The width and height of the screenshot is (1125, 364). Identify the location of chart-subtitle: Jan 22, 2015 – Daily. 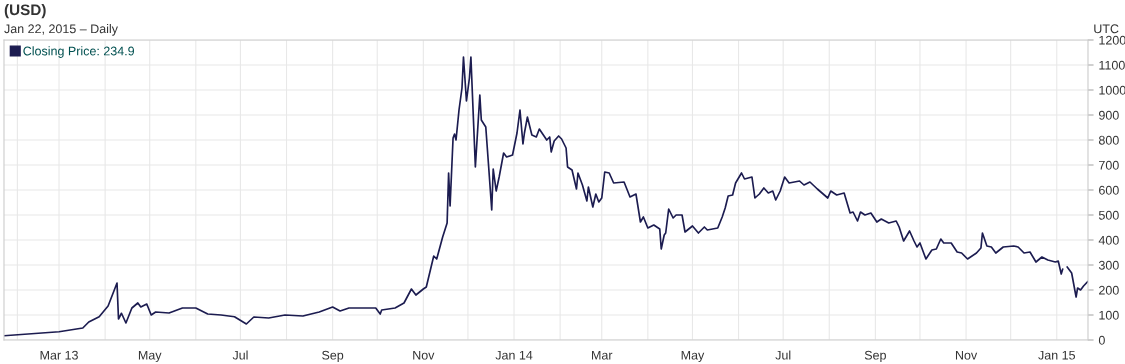
(61, 30).